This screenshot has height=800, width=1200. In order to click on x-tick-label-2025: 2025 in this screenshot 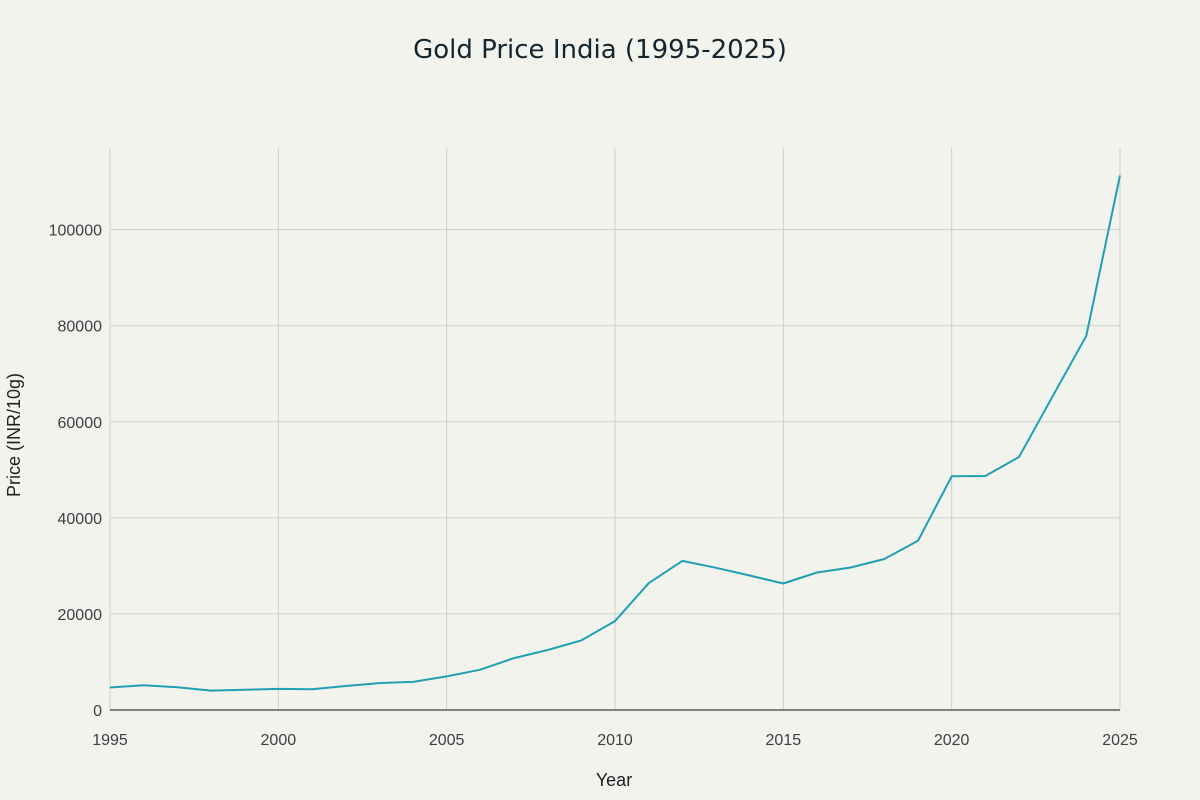, I will do `click(1120, 740)`.